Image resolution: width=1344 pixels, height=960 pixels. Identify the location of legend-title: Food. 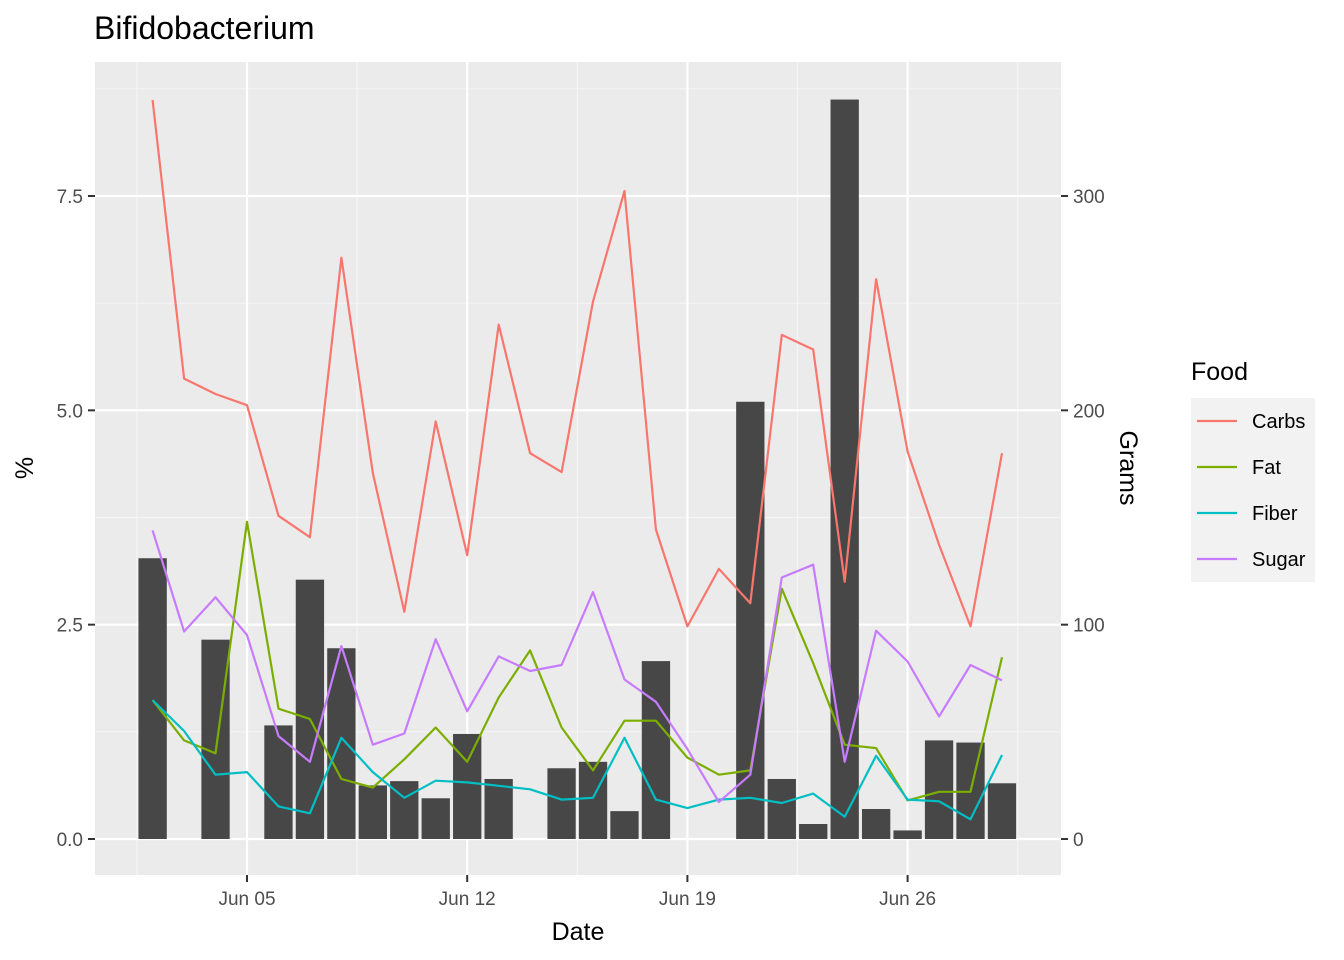
(1219, 372).